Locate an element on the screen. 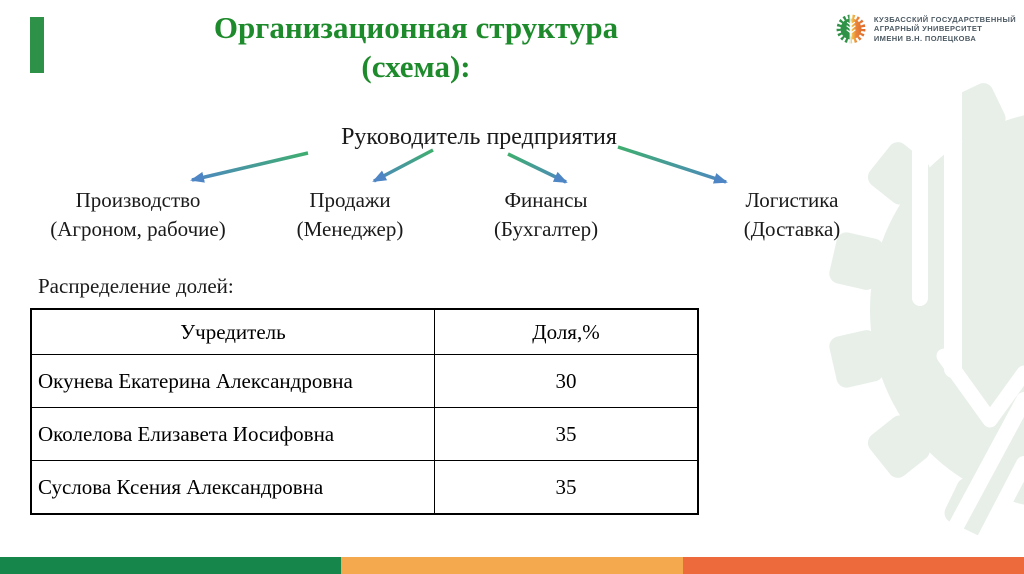 This screenshot has height=574, width=1024. dept-name: Финансы is located at coordinates (546, 200).